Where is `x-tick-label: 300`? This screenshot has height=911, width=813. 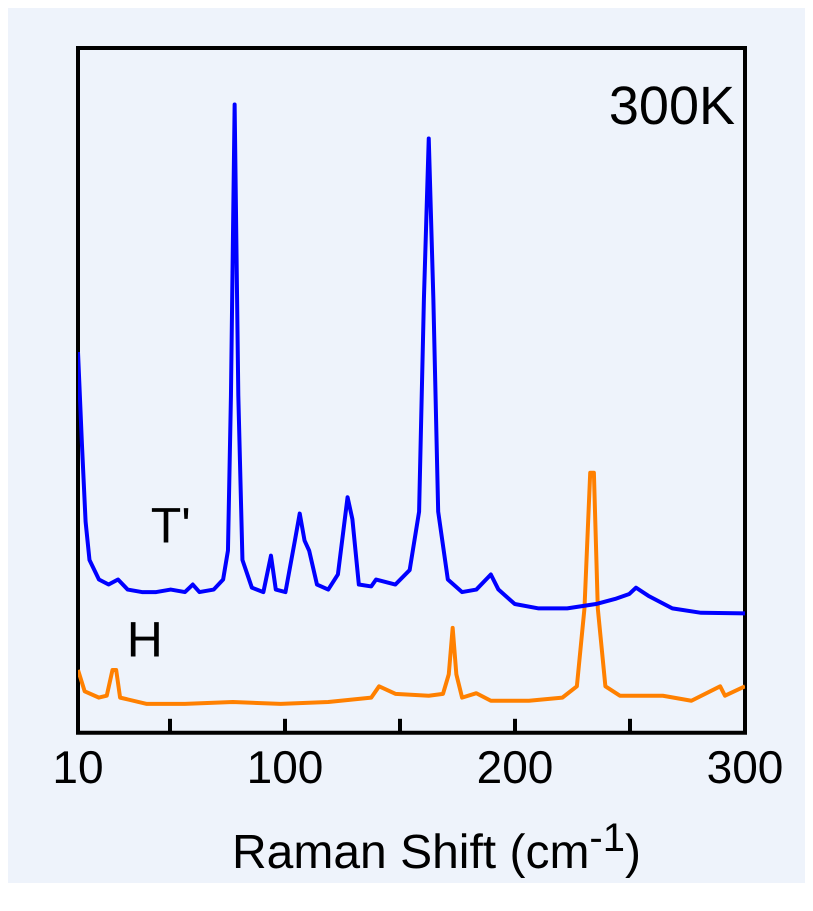
x-tick-label: 300 is located at coordinates (745, 767).